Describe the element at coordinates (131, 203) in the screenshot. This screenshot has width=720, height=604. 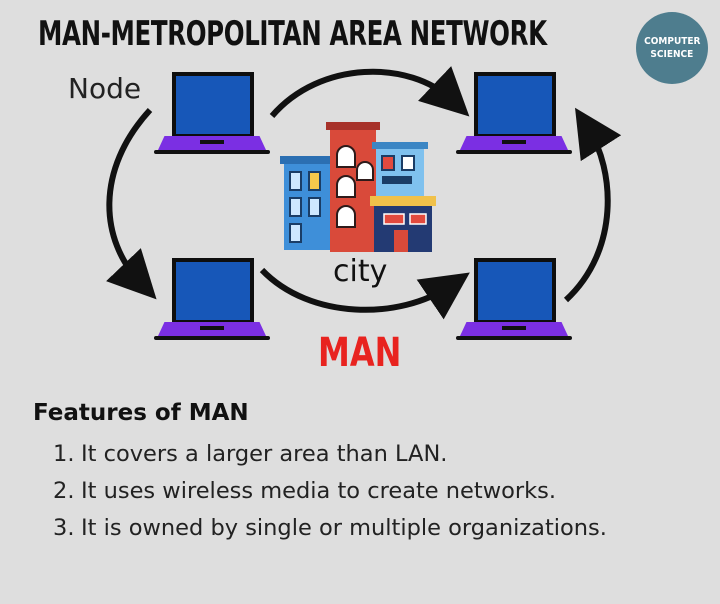
I see `arrow-left` at that location.